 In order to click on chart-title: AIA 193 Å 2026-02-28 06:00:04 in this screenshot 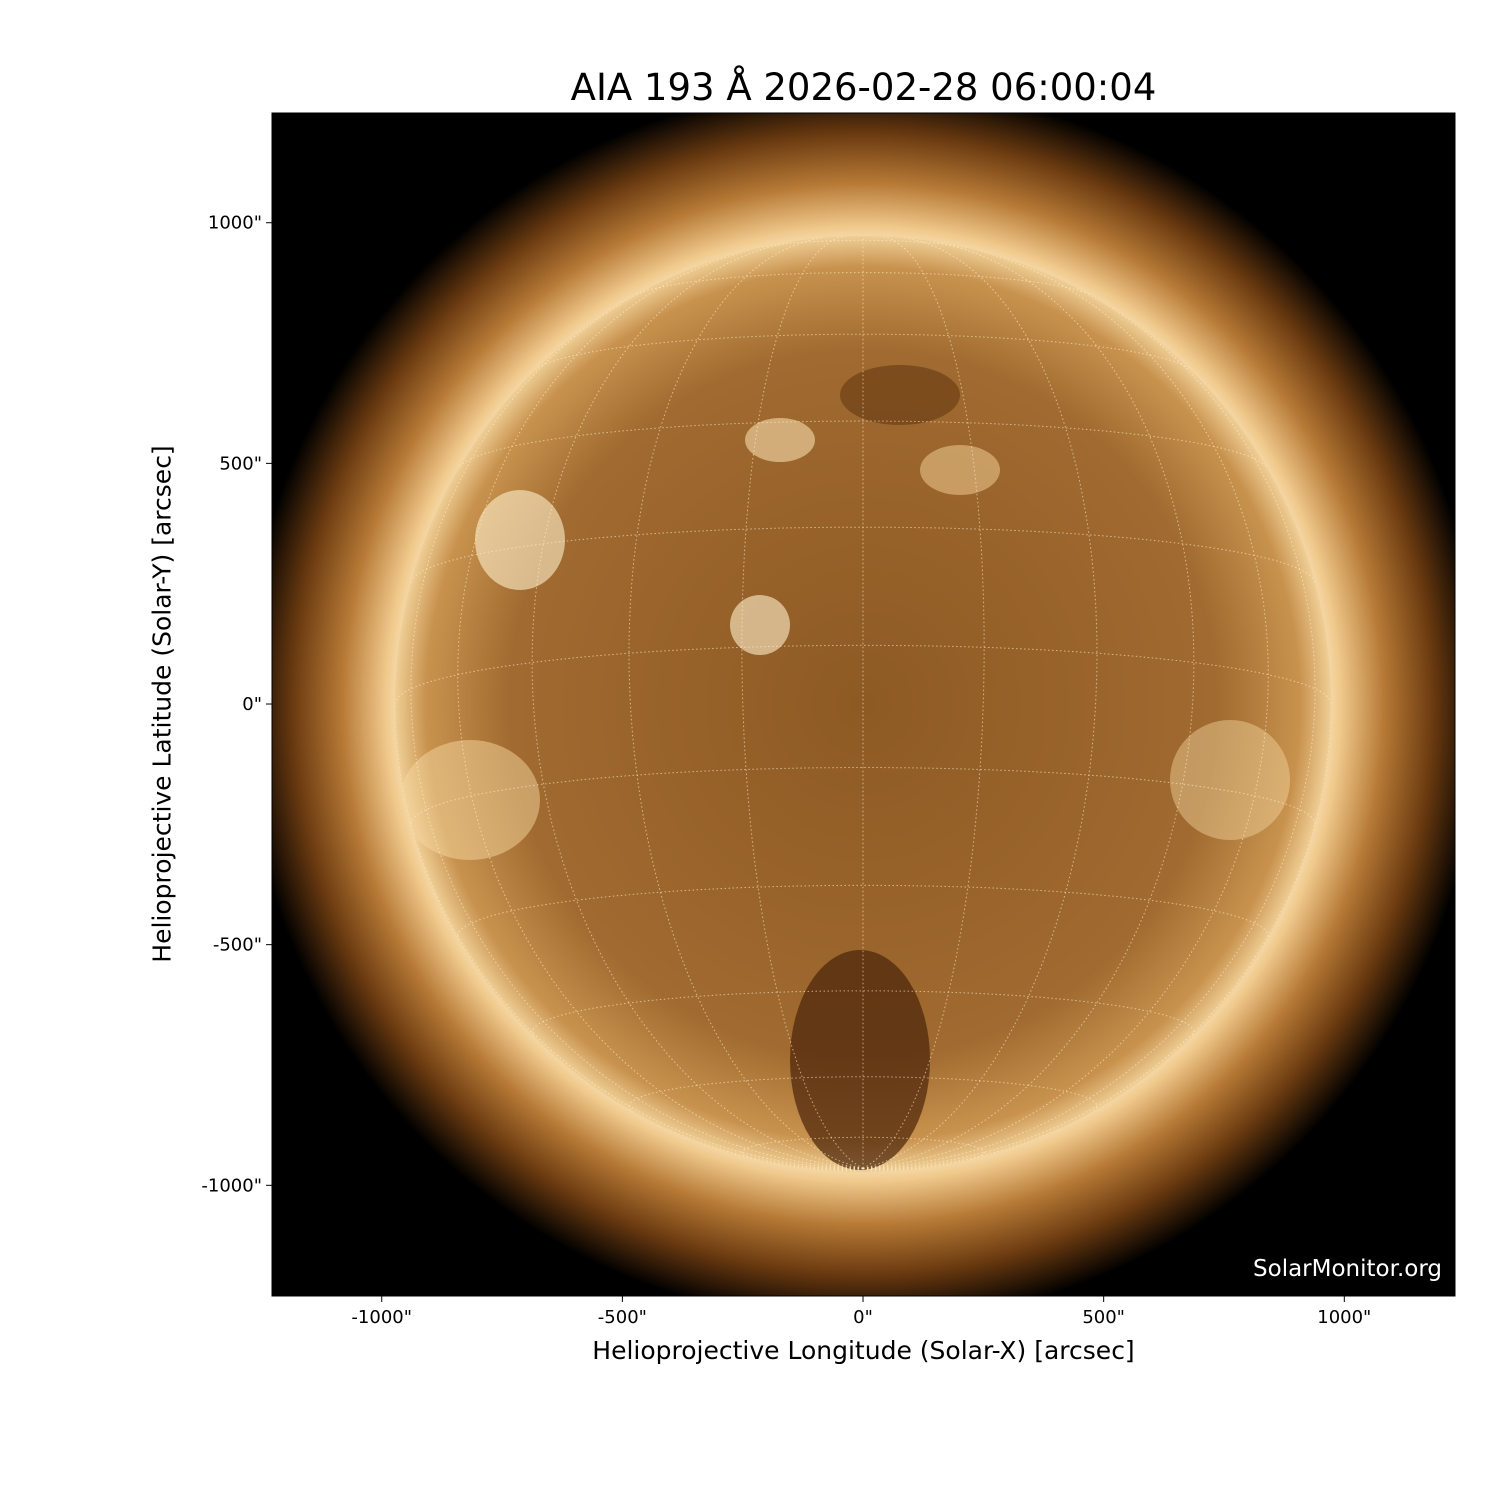, I will do `click(863, 87)`.